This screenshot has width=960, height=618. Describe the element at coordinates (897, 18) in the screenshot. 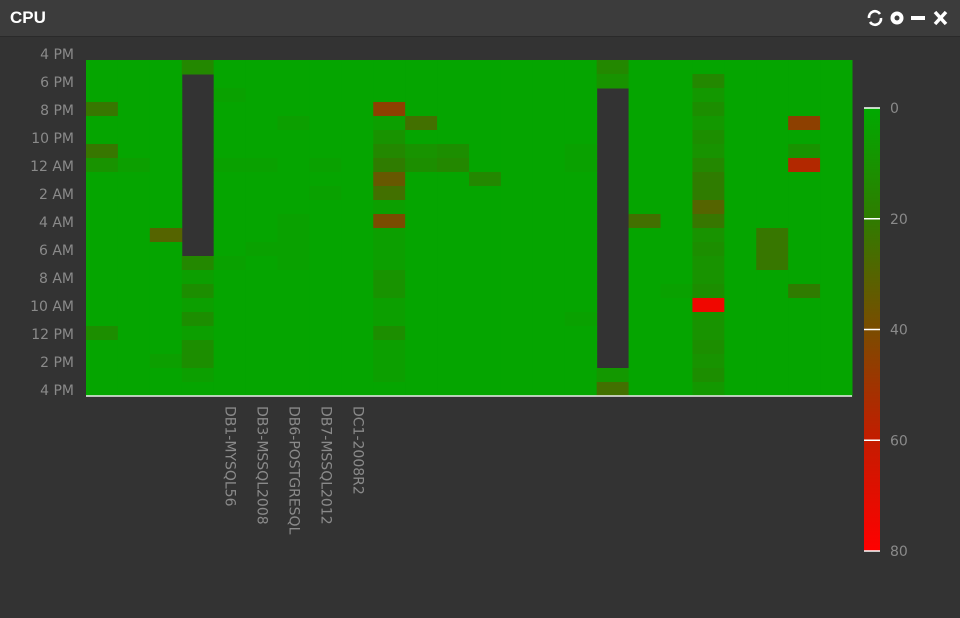

I see `settings-icon` at that location.